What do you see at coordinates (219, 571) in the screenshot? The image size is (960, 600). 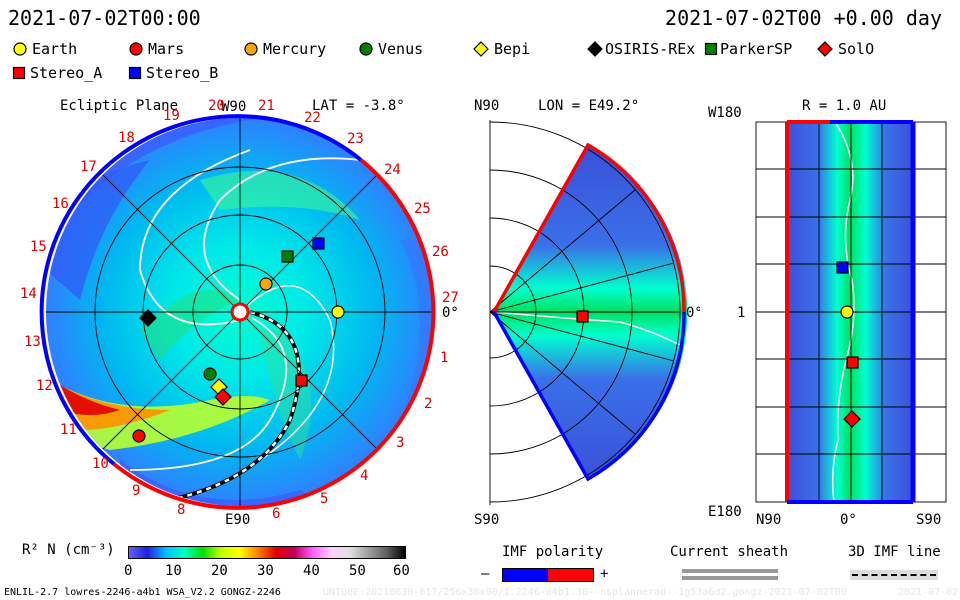 I see `colorbar-tick: 20` at bounding box center [219, 571].